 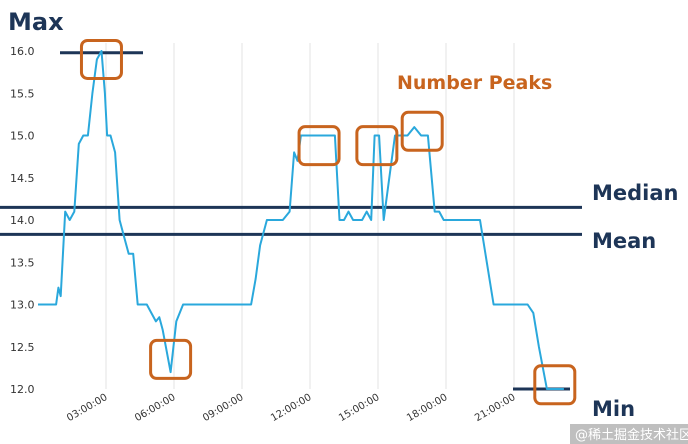 What do you see at coordinates (22, 51) in the screenshot?
I see `y-tick-label: 16.0` at bounding box center [22, 51].